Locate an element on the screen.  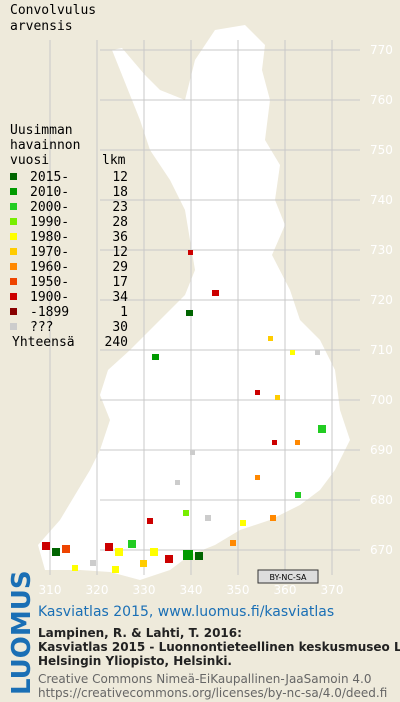
citation-line: Lampinen, R. & Lahti, T. 2016: is located at coordinates (140, 633).